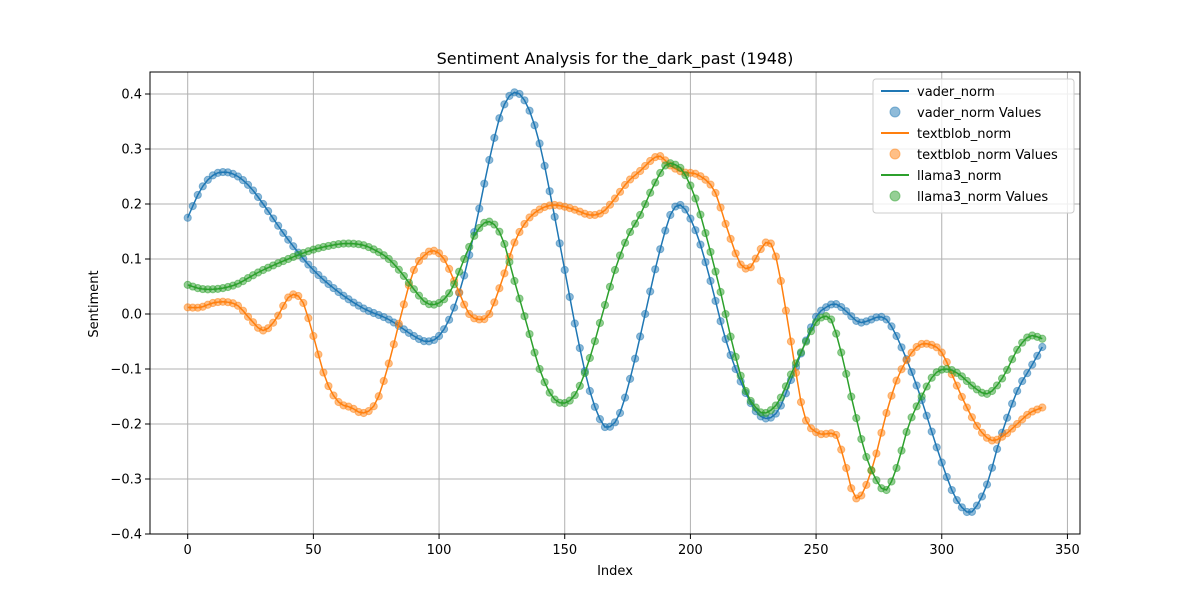  What do you see at coordinates (895, 154) in the screenshot?
I see `legend-dot-swatch` at bounding box center [895, 154].